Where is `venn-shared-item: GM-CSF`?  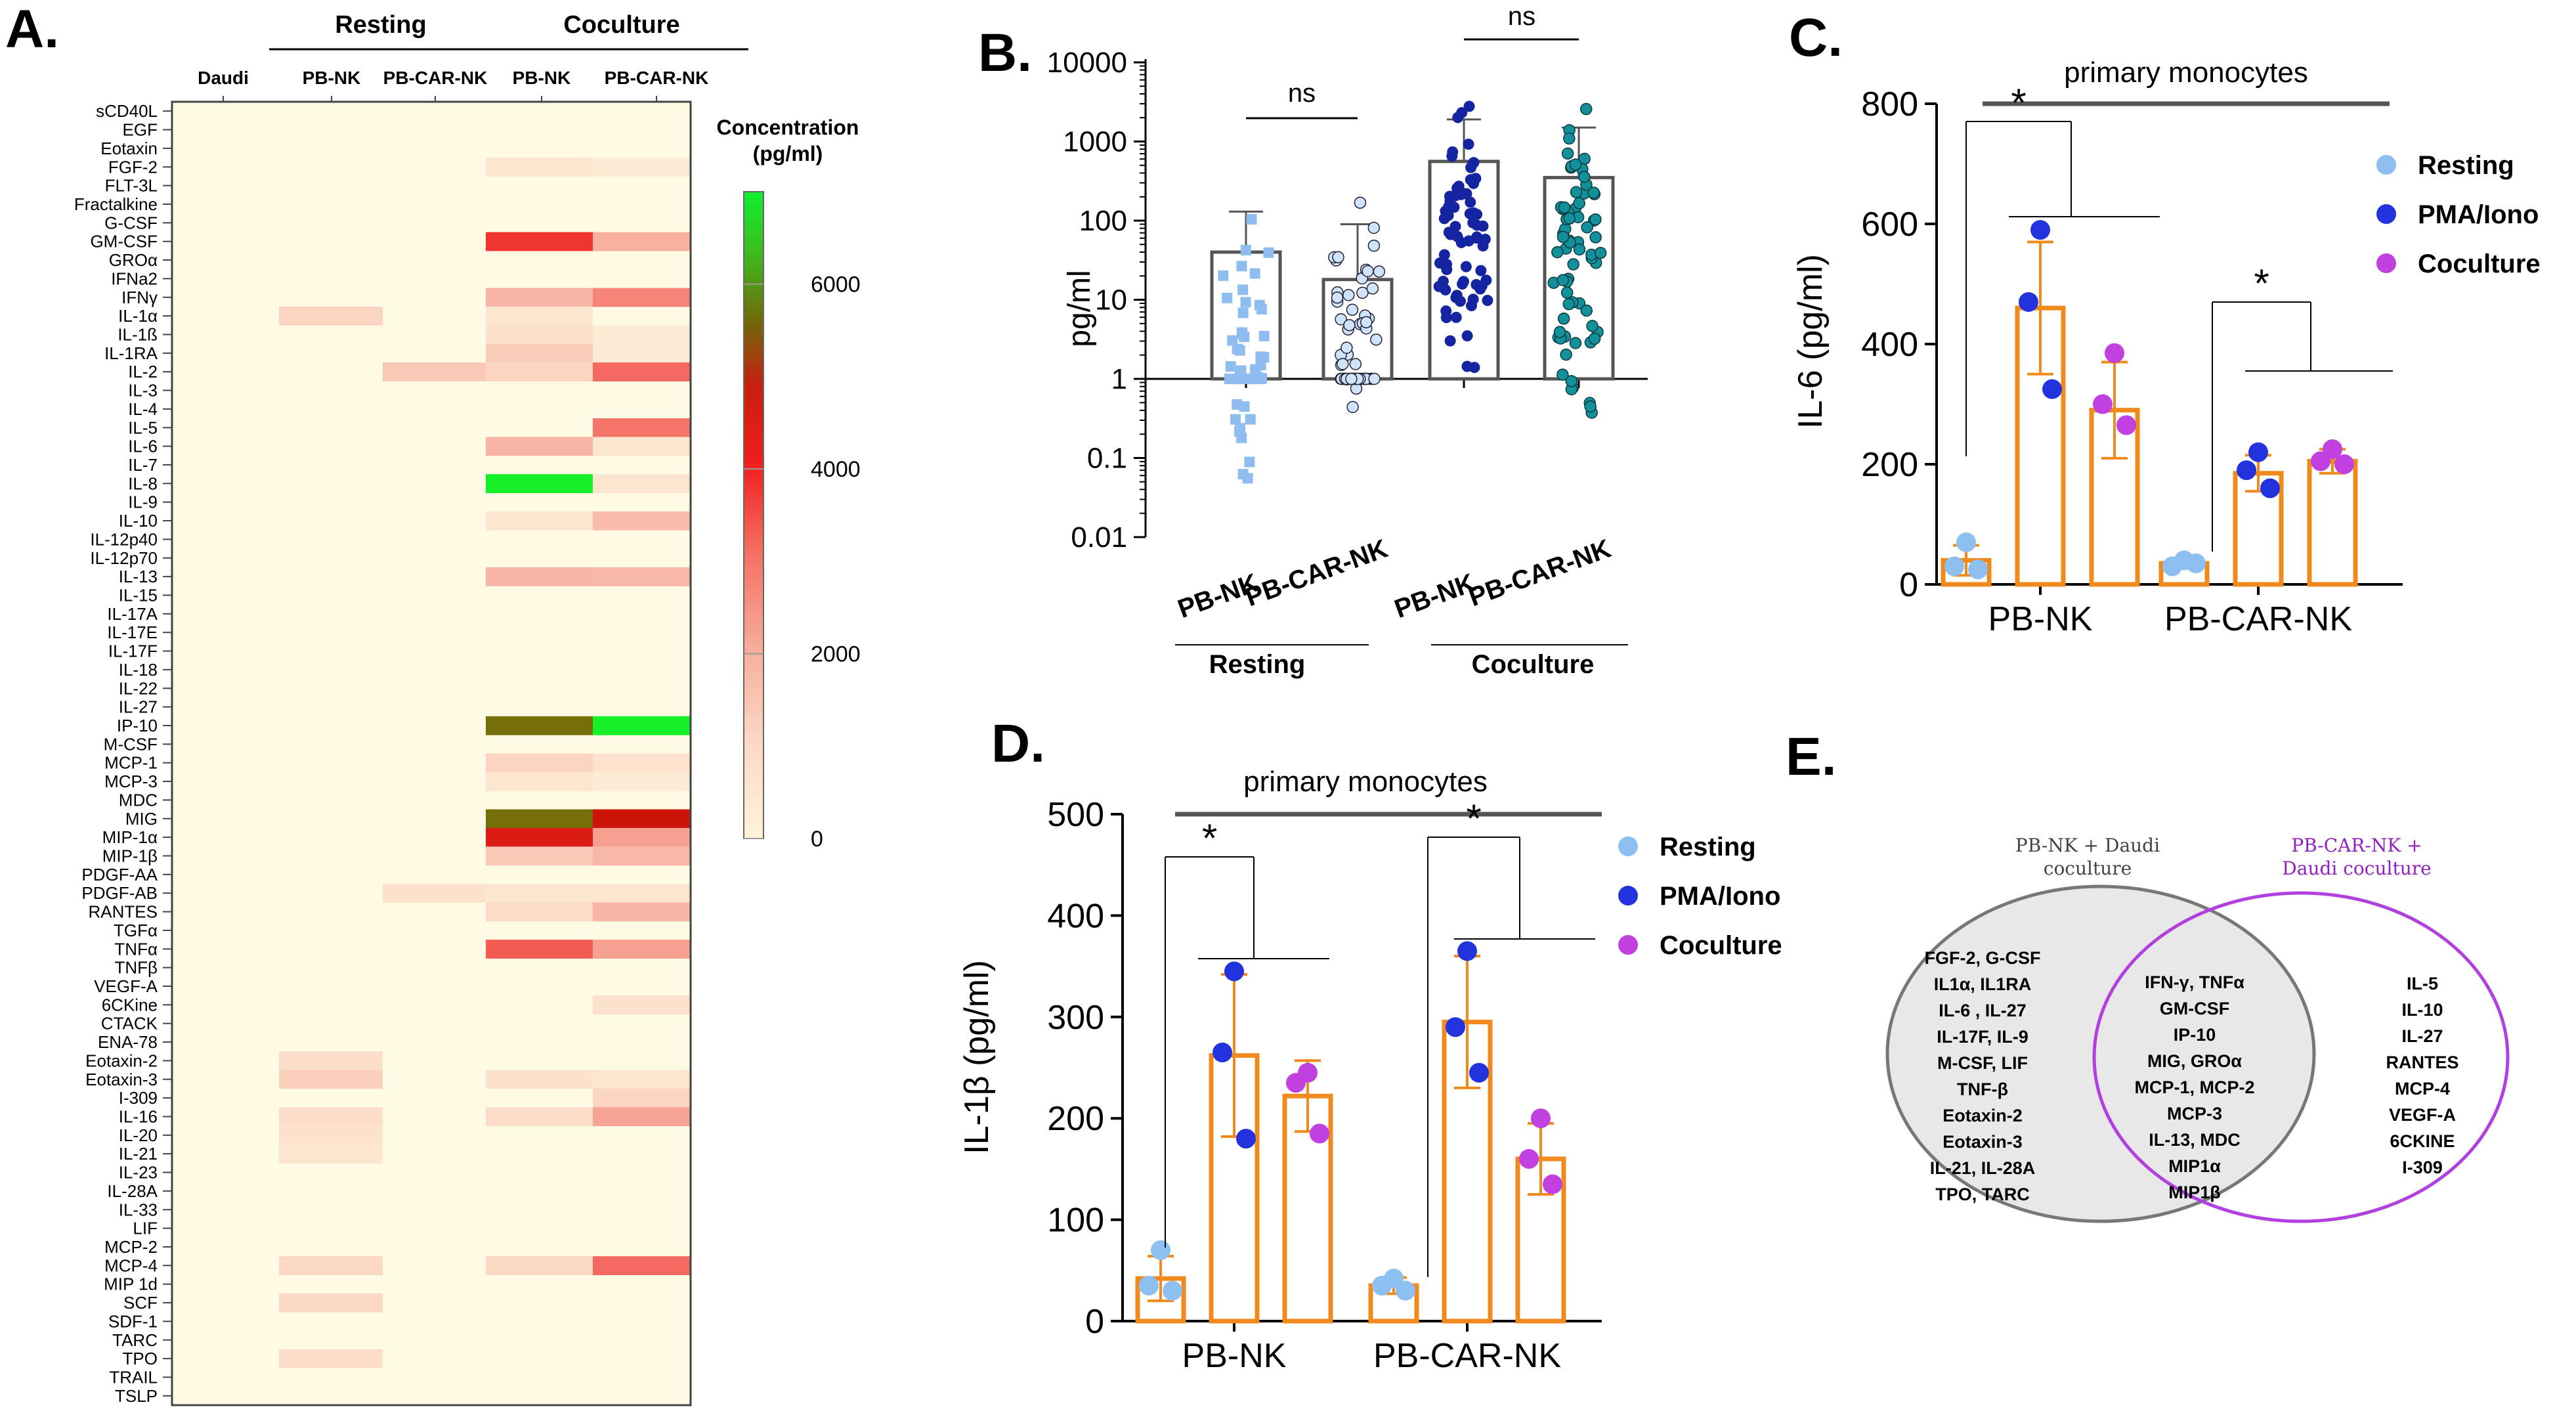 venn-shared-item: GM-CSF is located at coordinates (2194, 1008).